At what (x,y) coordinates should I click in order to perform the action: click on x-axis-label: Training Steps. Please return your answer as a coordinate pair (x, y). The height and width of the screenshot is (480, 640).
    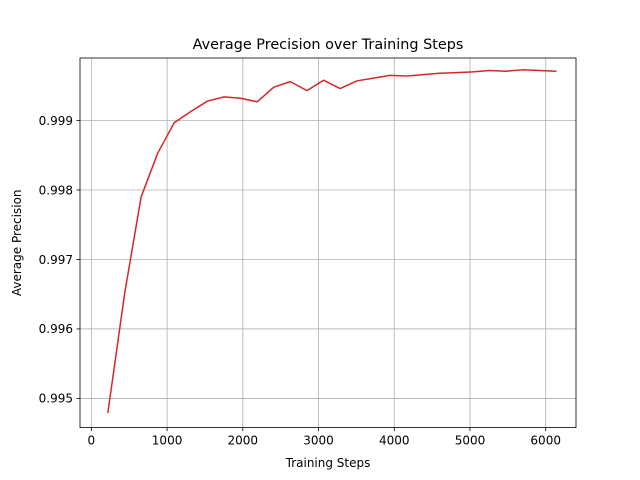
    Looking at the image, I should click on (328, 463).